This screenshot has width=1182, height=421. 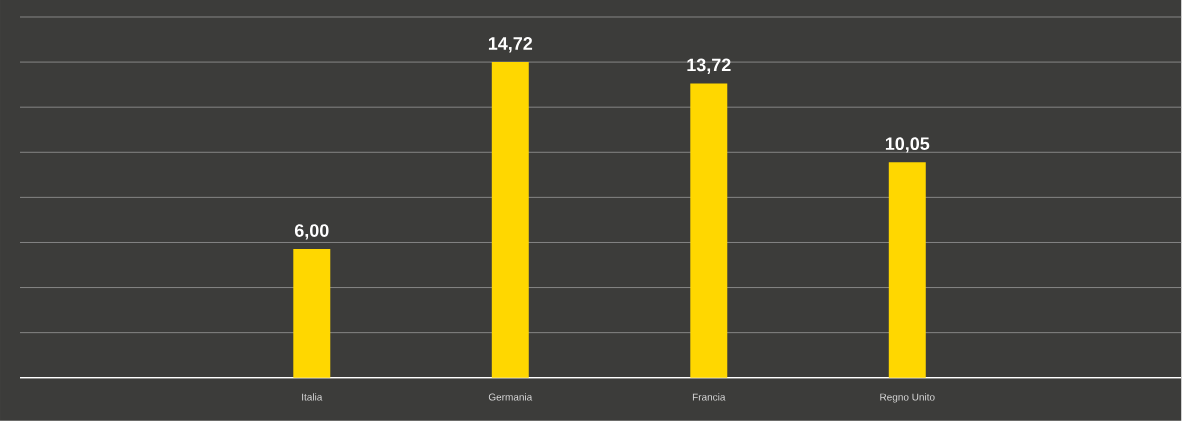 What do you see at coordinates (709, 66) in the screenshot?
I see `data-label: 13,72` at bounding box center [709, 66].